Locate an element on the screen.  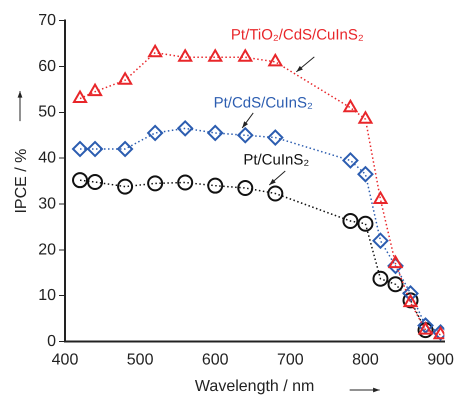
x-tick-label: 400 is located at coordinates (65, 360).